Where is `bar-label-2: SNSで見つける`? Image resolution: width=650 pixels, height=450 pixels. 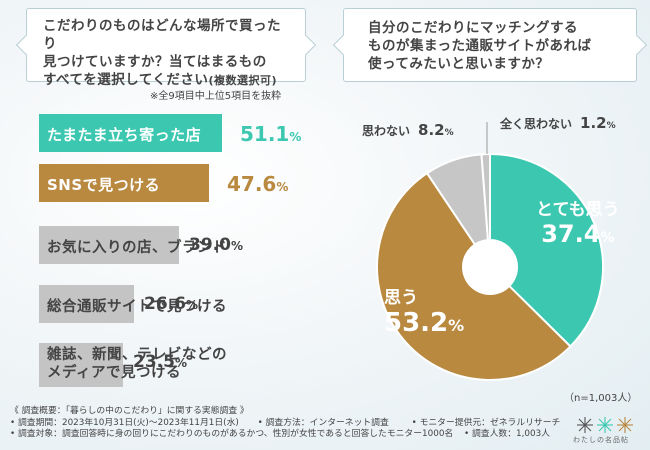 bar-label-2: SNSで見つける is located at coordinates (103, 184).